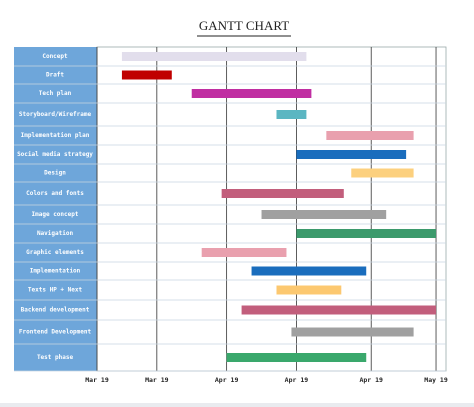  I want to click on task-label: Texts HP + Next, so click(55, 290).